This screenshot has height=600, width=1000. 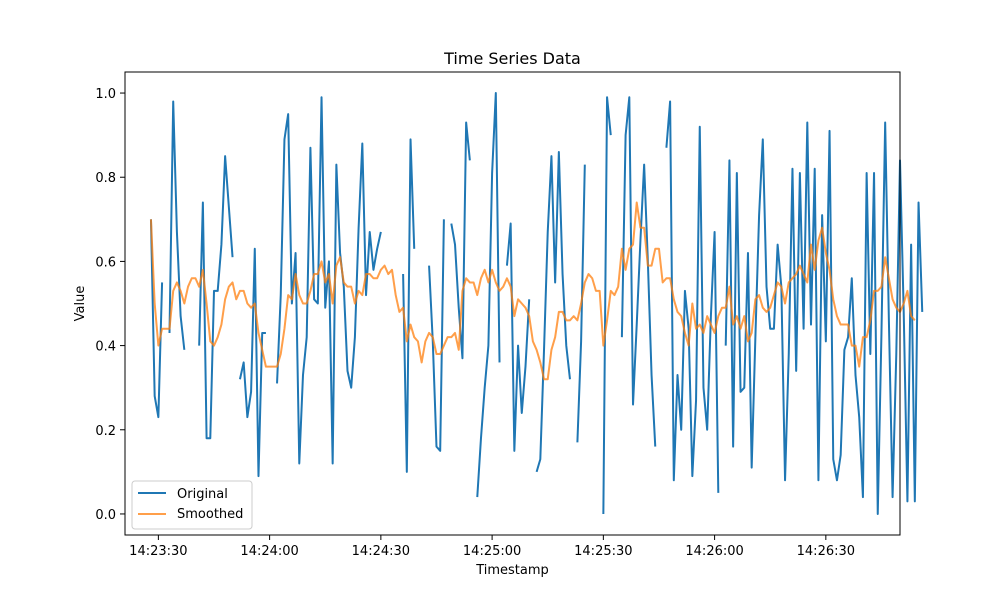 What do you see at coordinates (158, 551) in the screenshot?
I see `x-tick-label: 14:23:30` at bounding box center [158, 551].